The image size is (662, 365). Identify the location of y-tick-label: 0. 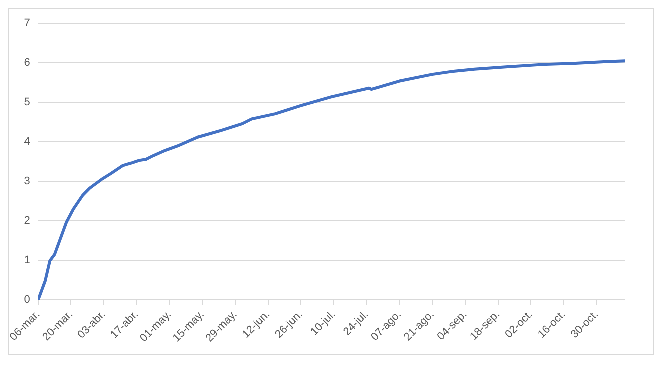
(27, 300).